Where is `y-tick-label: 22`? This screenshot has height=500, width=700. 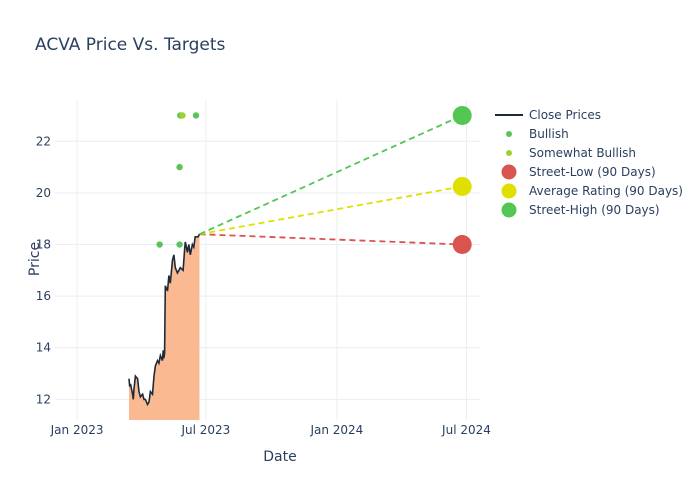
y-tick-label: 22 is located at coordinates (43, 141).